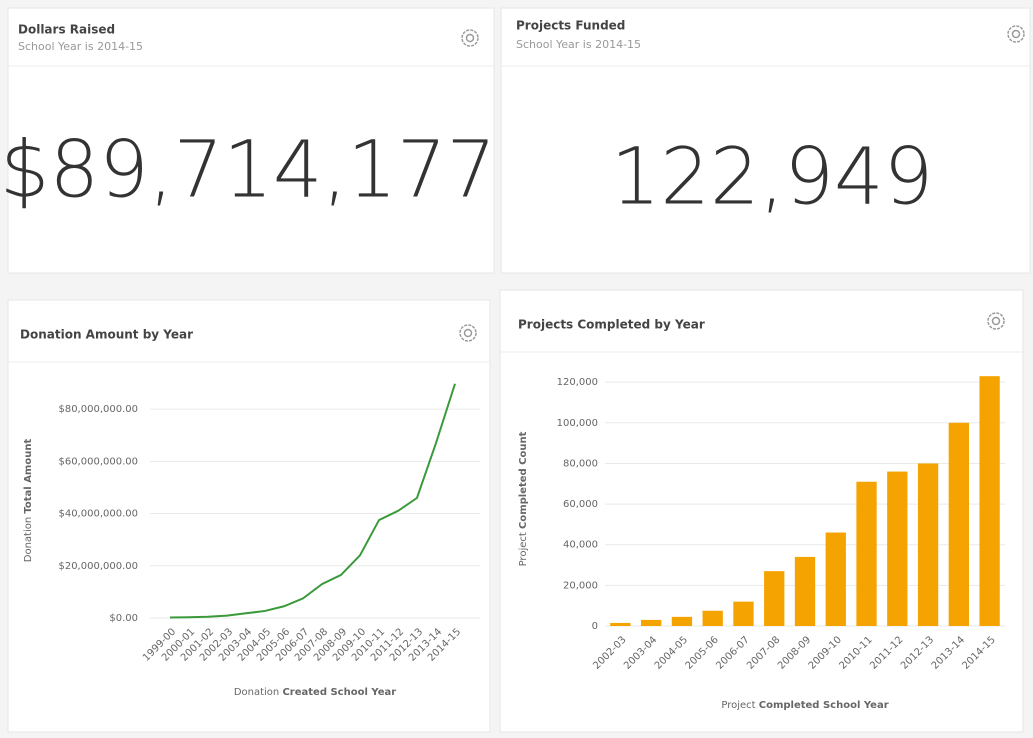 This screenshot has width=1033, height=738. What do you see at coordinates (106, 335) in the screenshot?
I see `chart-title: Donation Amount by Year` at bounding box center [106, 335].